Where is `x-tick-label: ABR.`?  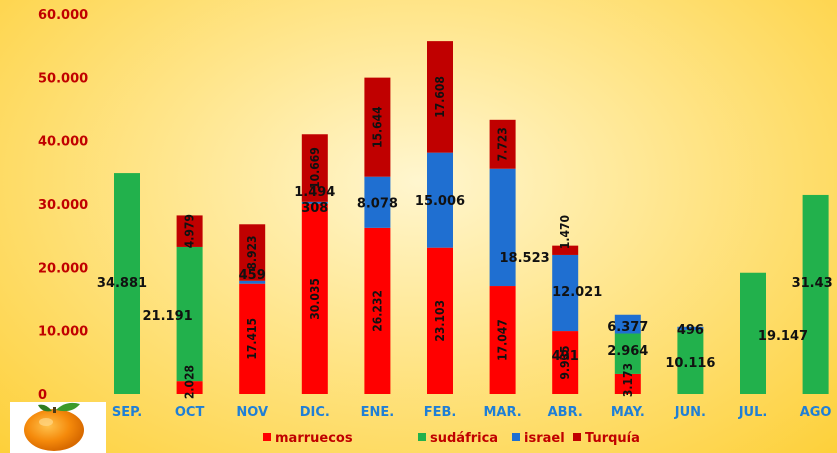
x-tick-label: ABR. is located at coordinates (565, 412).